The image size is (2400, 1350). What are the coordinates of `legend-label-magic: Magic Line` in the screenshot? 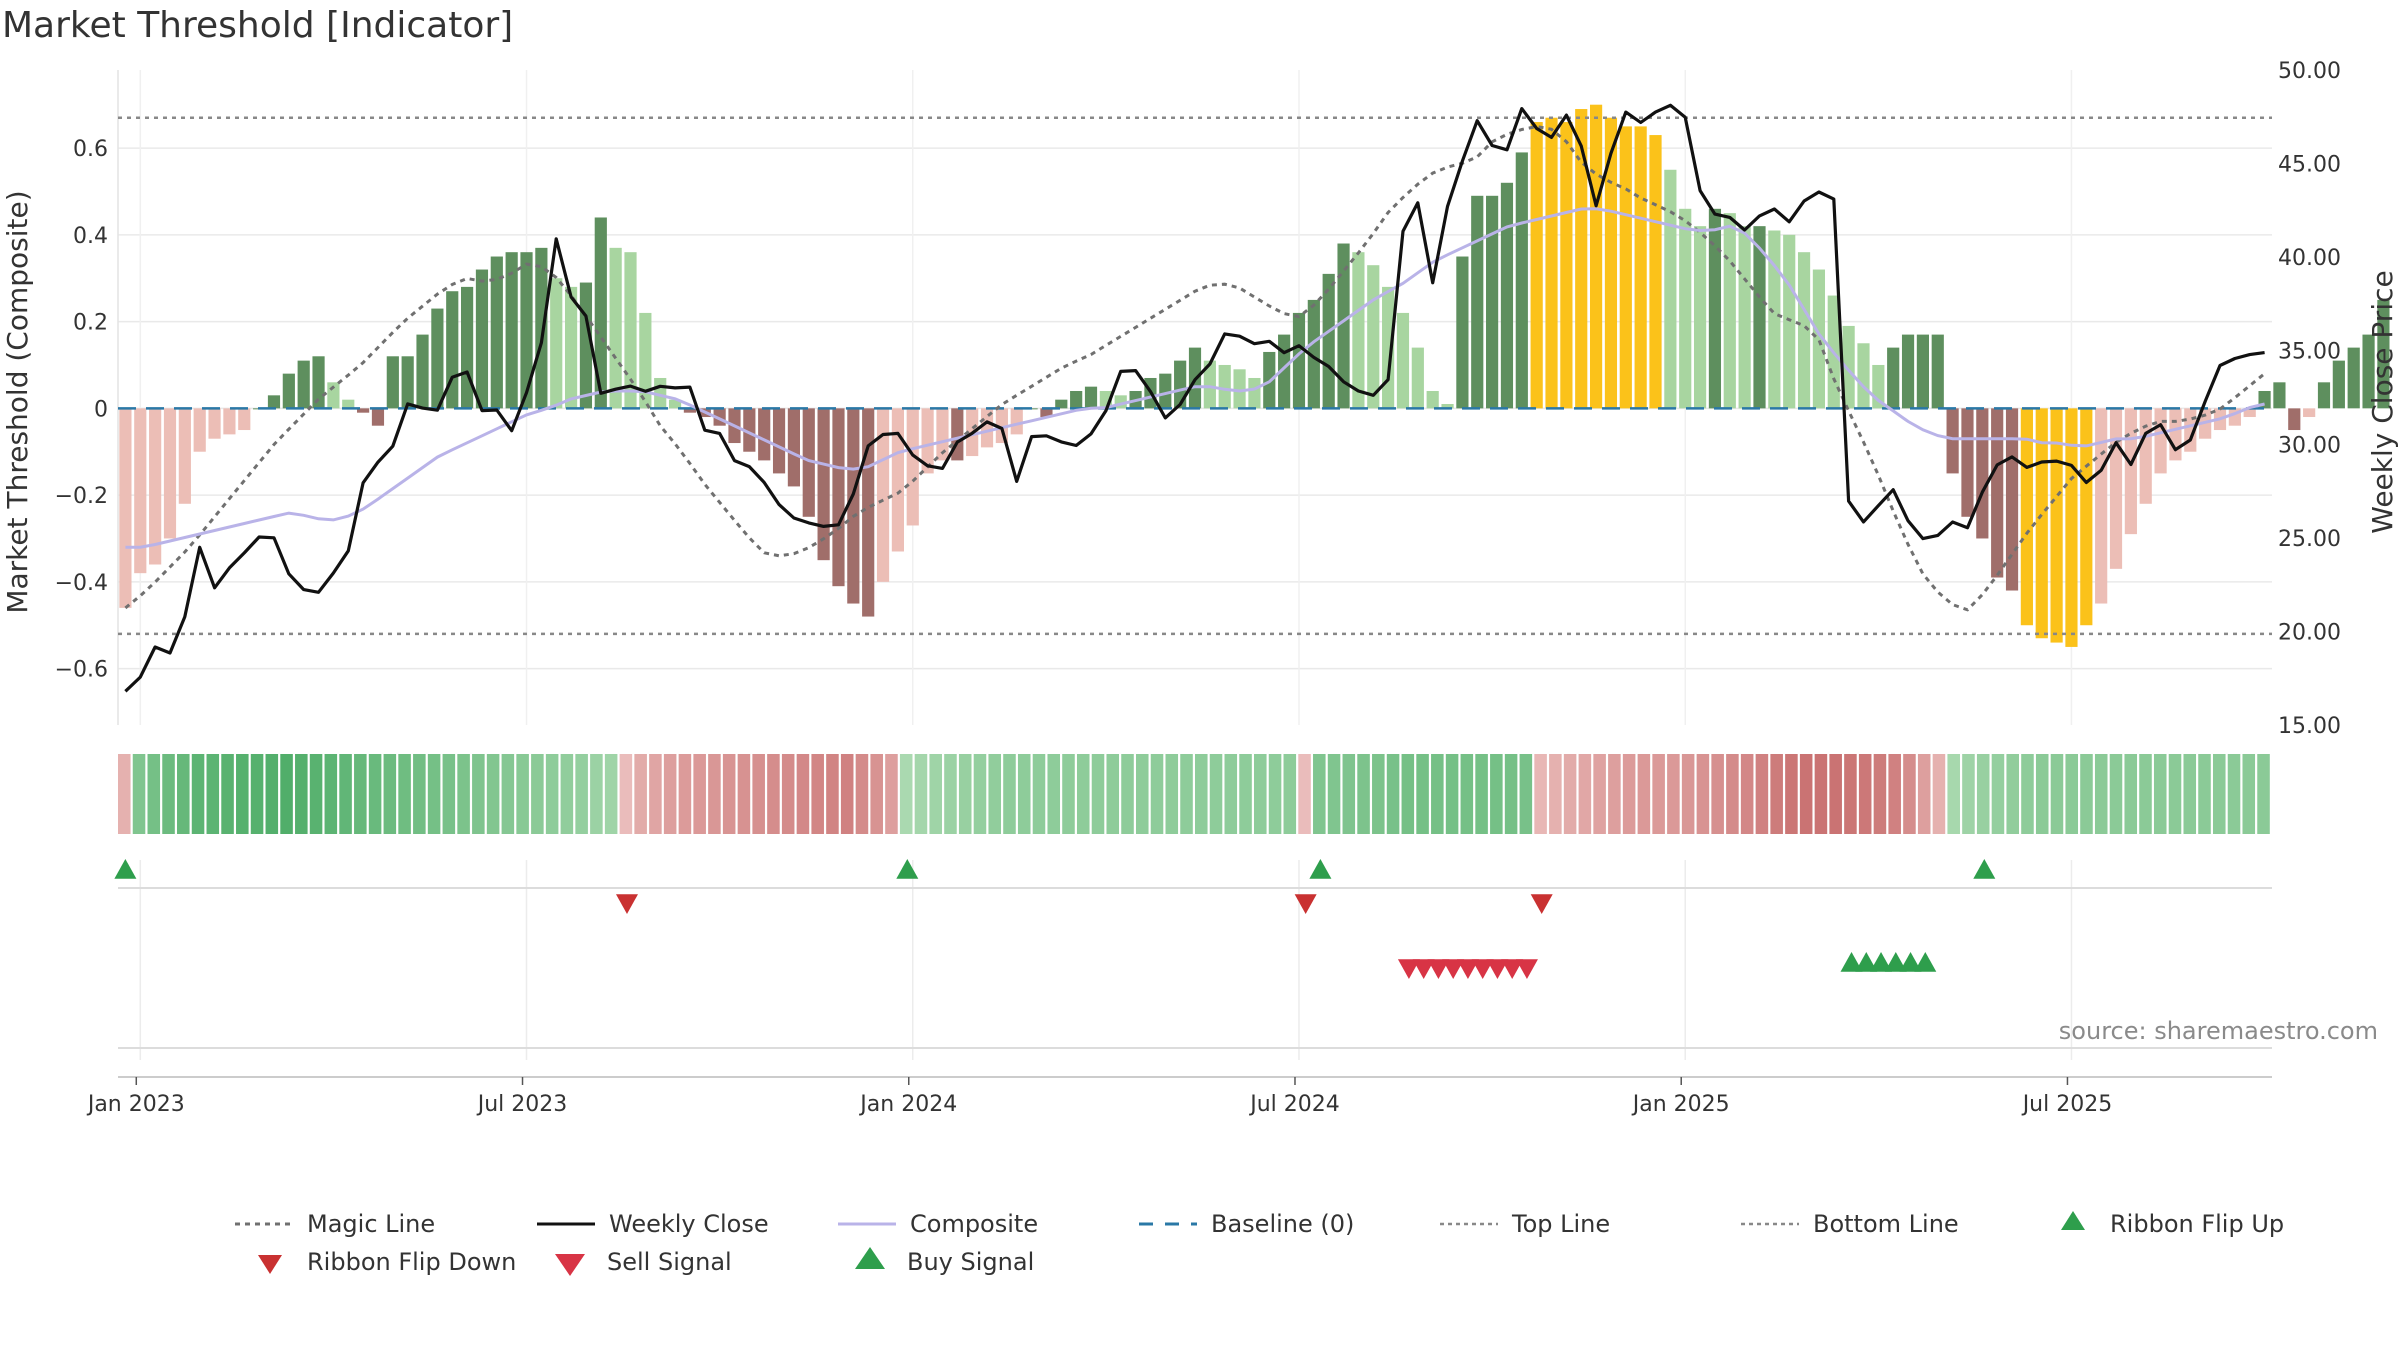 It's located at (371, 1224).